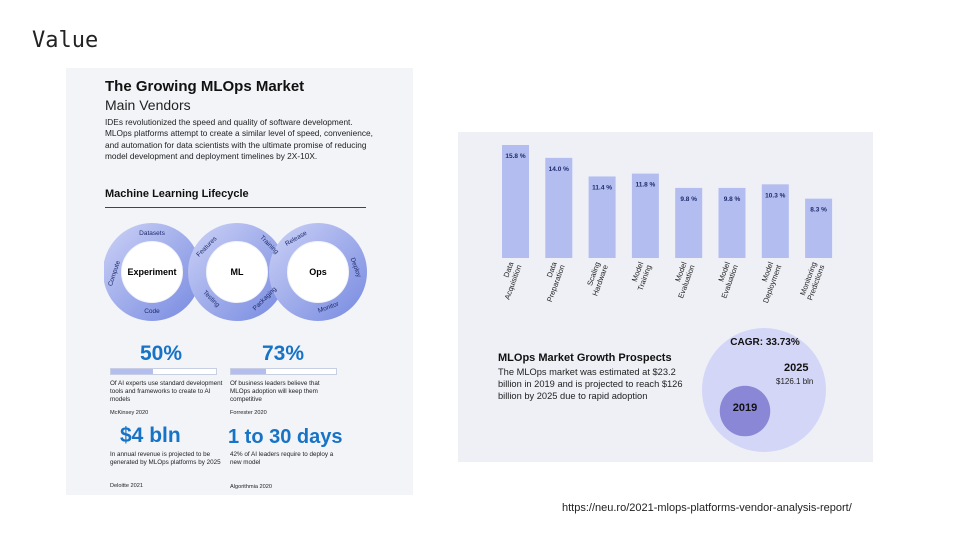  Describe the element at coordinates (283, 371) in the screenshot. I see `stat2-progress-bar` at that location.